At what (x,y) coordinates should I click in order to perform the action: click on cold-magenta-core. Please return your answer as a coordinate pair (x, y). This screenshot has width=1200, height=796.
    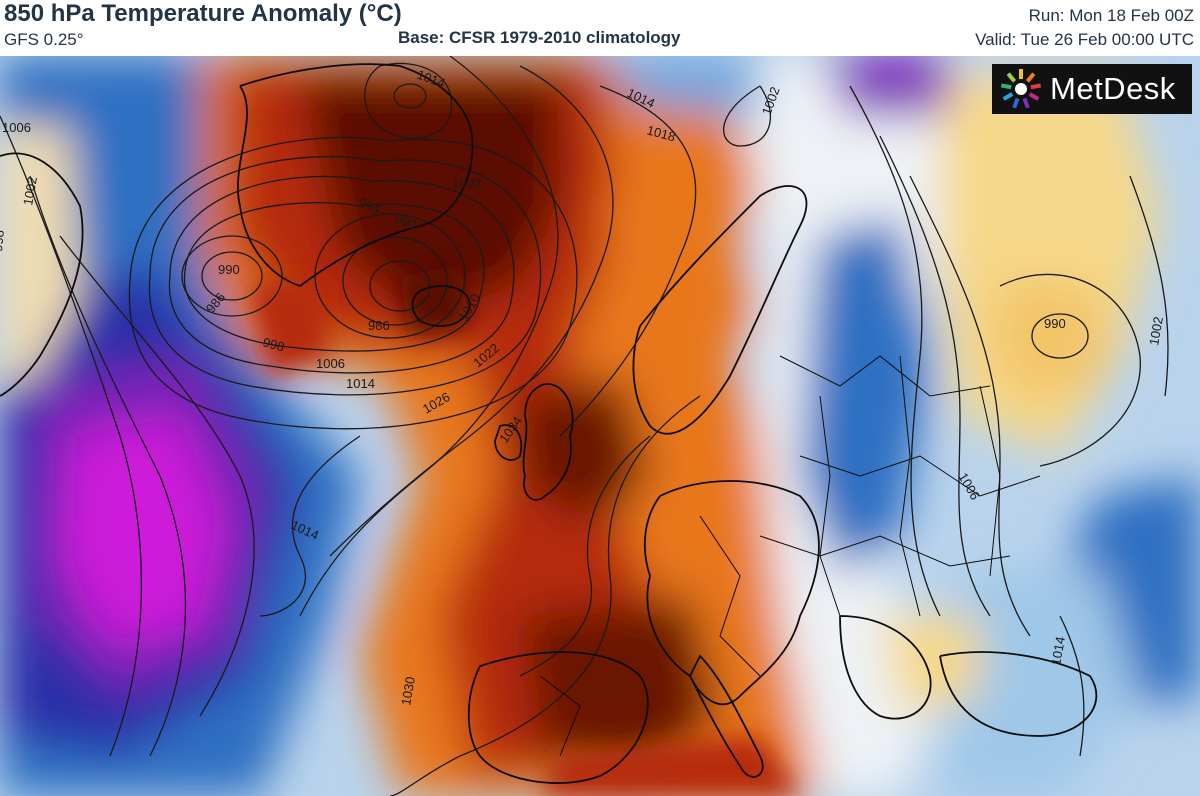
    Looking at the image, I should click on (142, 531).